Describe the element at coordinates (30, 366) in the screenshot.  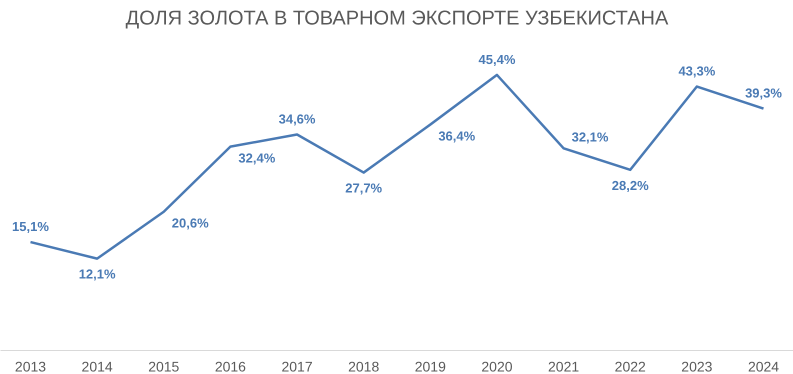
I see `x-tick-label: 2013` at that location.